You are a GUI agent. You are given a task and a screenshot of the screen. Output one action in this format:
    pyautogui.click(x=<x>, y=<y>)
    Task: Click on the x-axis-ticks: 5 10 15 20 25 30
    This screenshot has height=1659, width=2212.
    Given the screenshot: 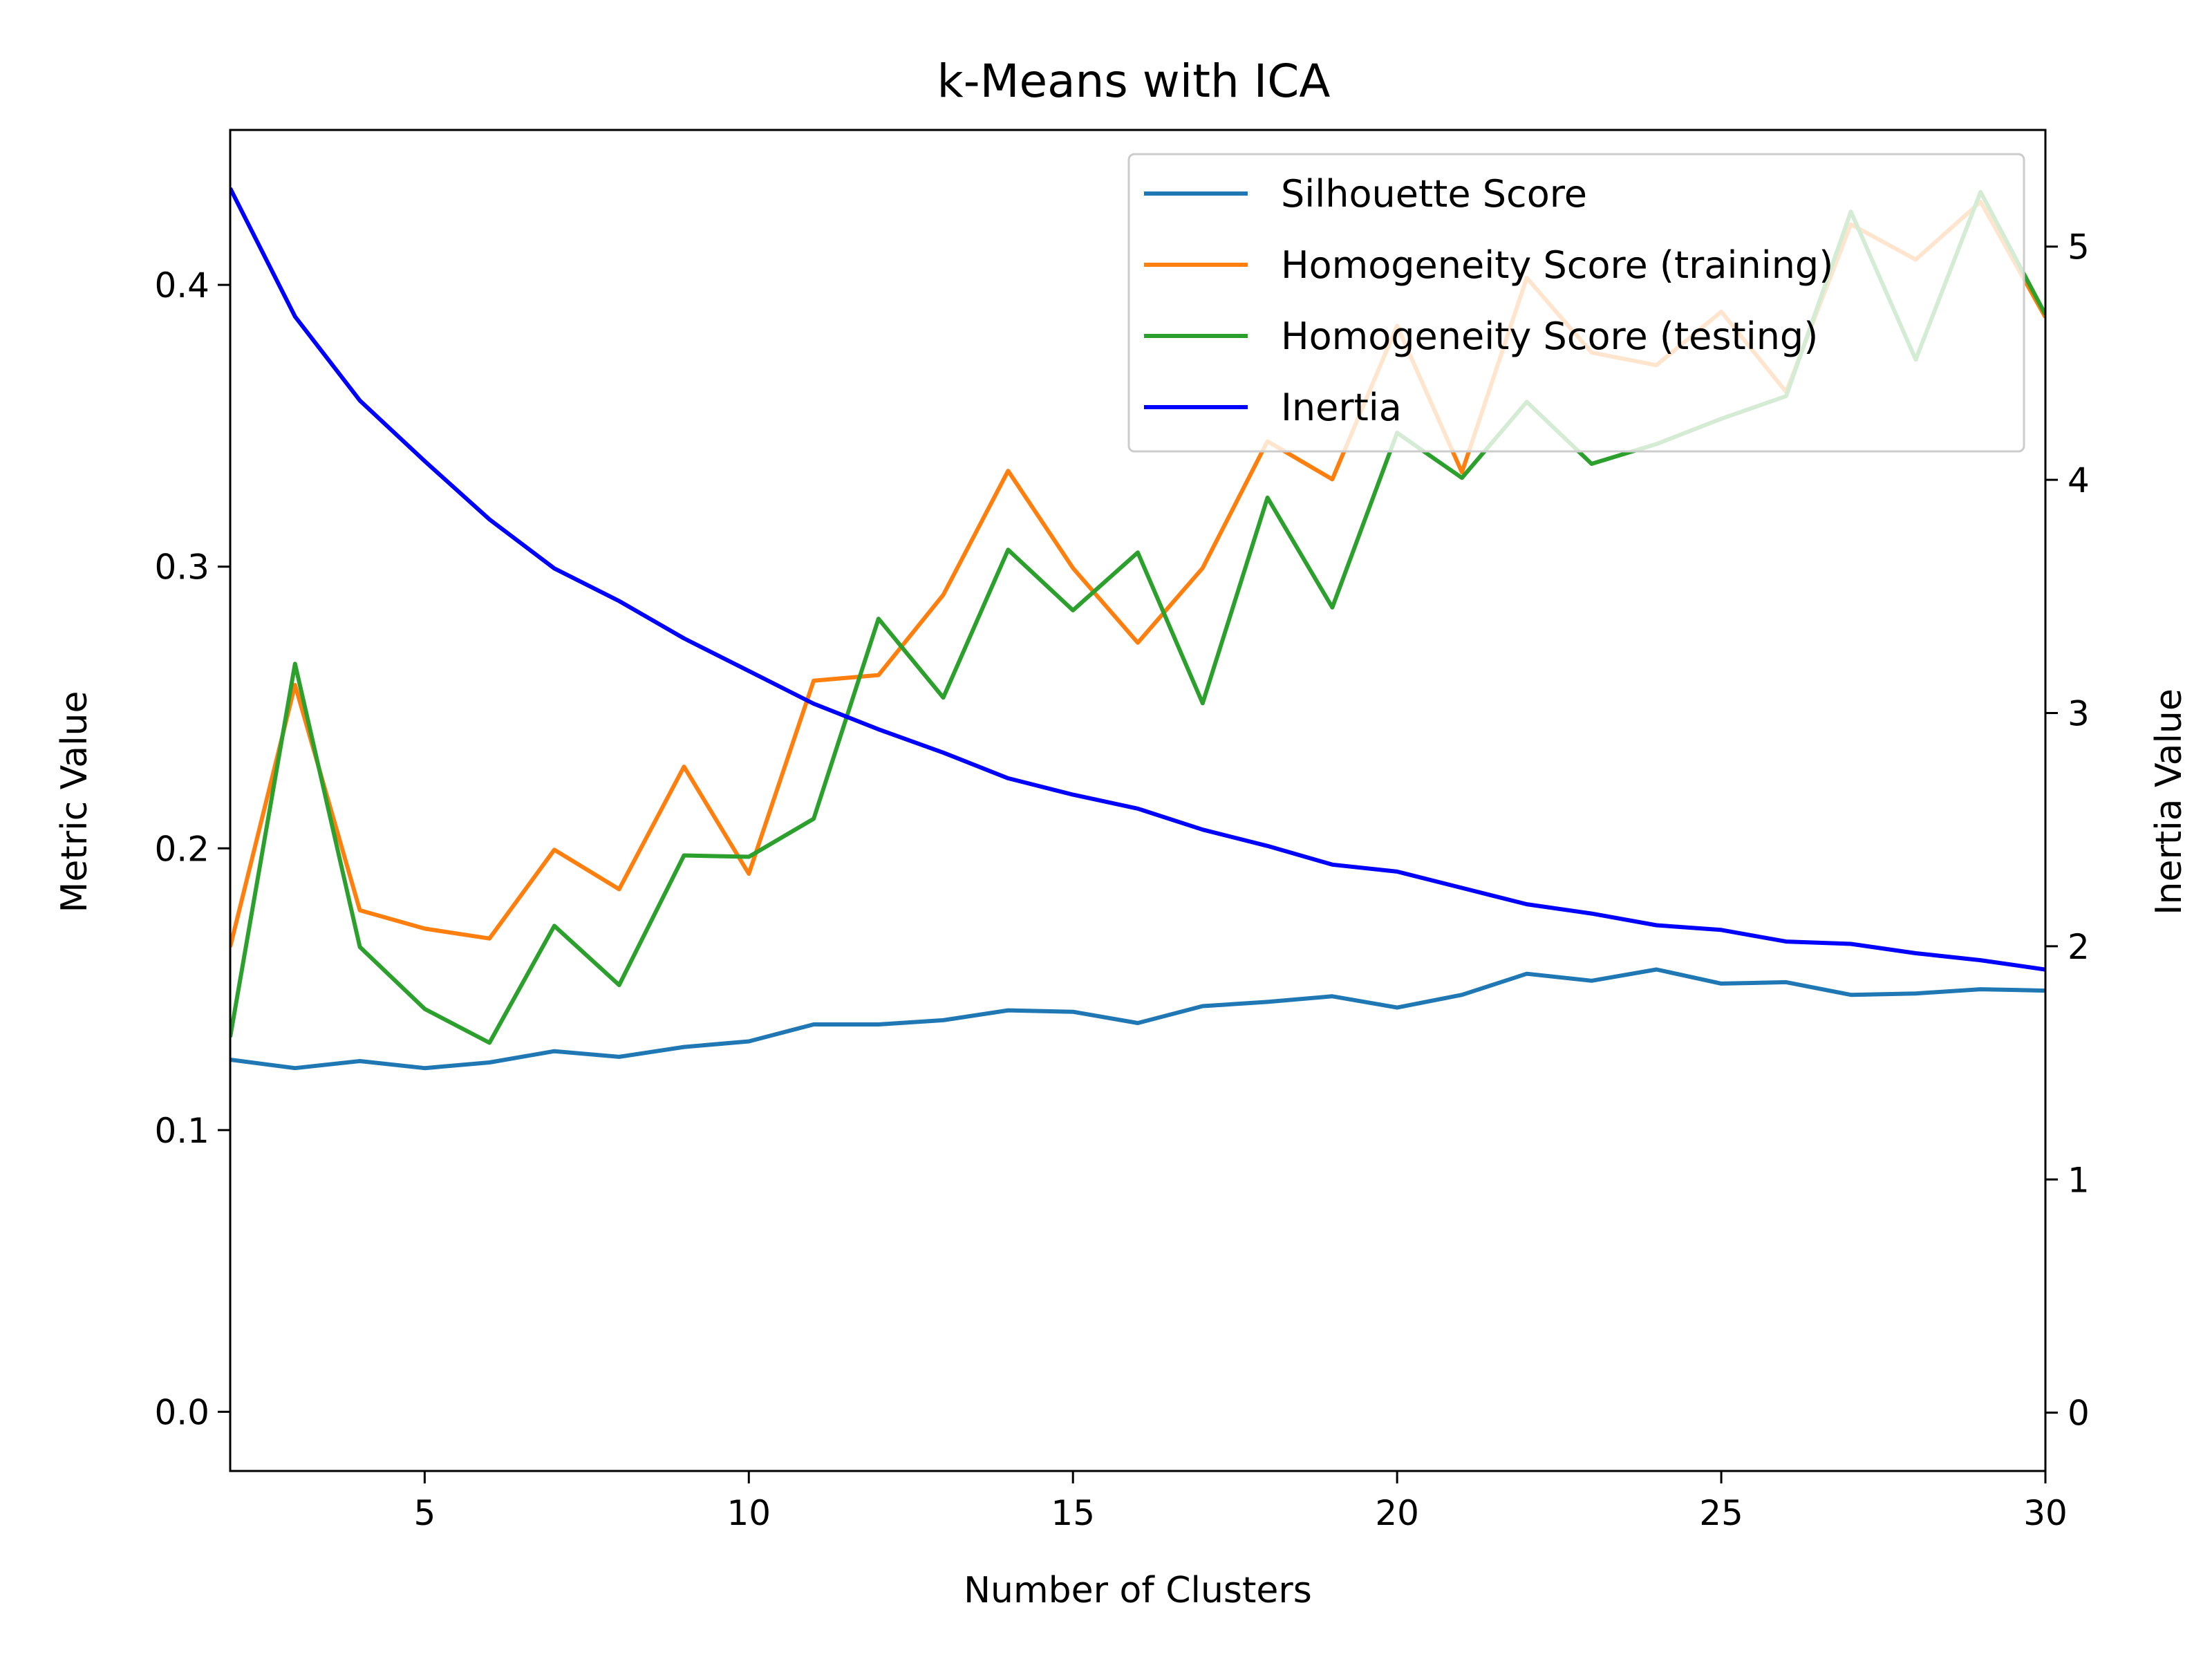 What is the action you would take?
    pyautogui.click(x=1241, y=1502)
    